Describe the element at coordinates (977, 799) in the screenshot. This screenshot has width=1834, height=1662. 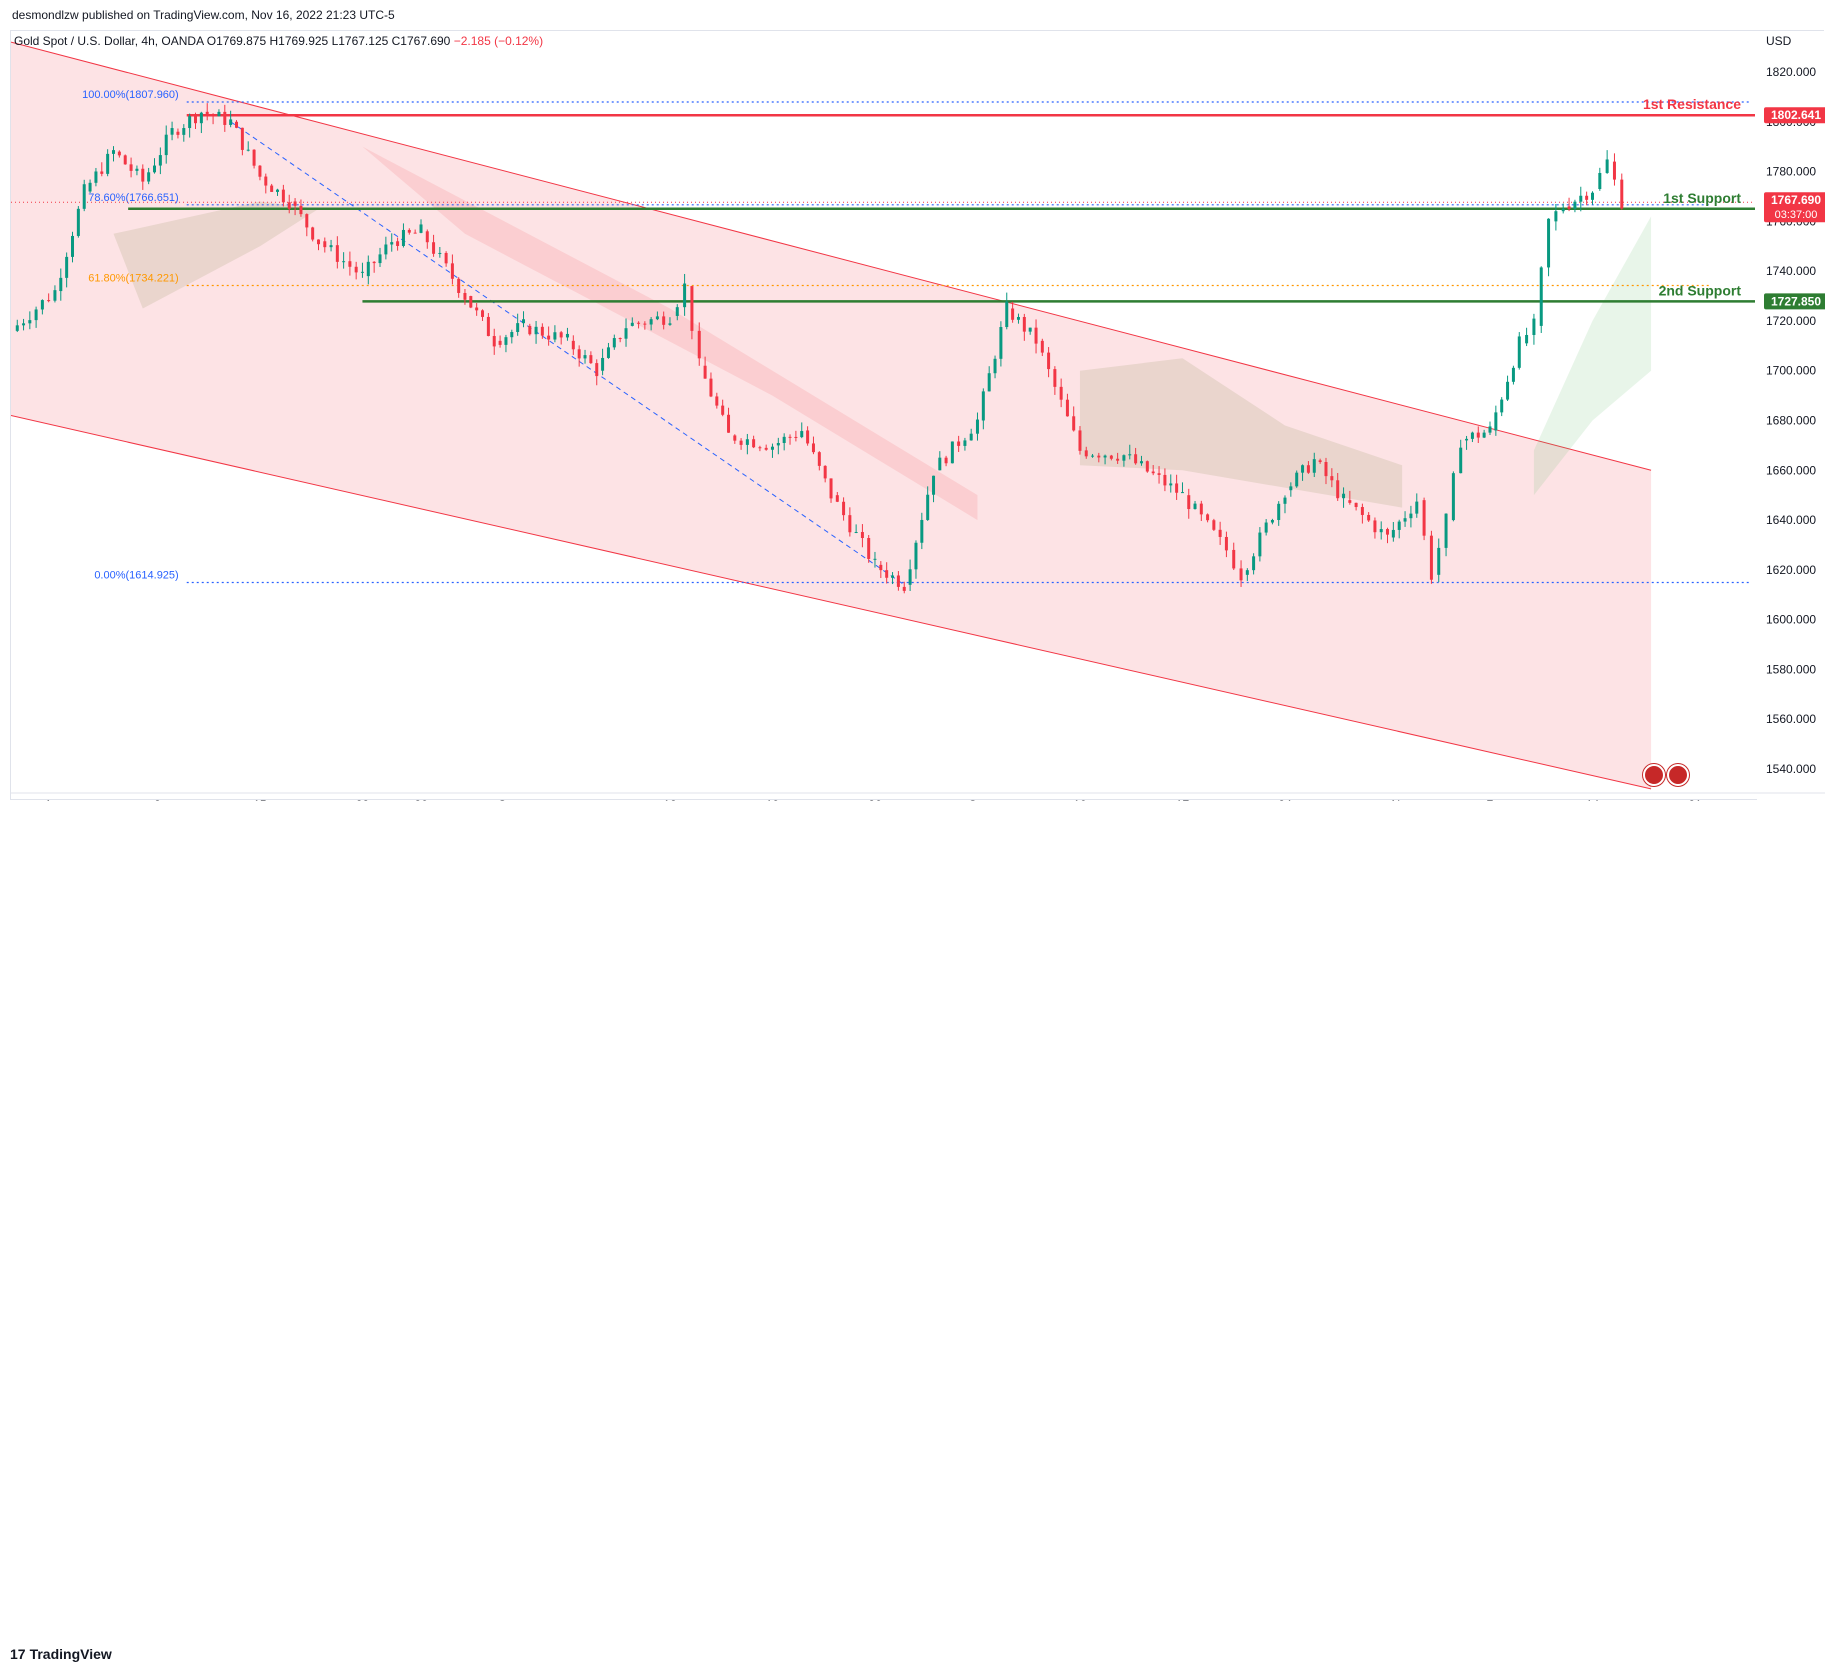
I see `x-tick-label: Oct` at that location.